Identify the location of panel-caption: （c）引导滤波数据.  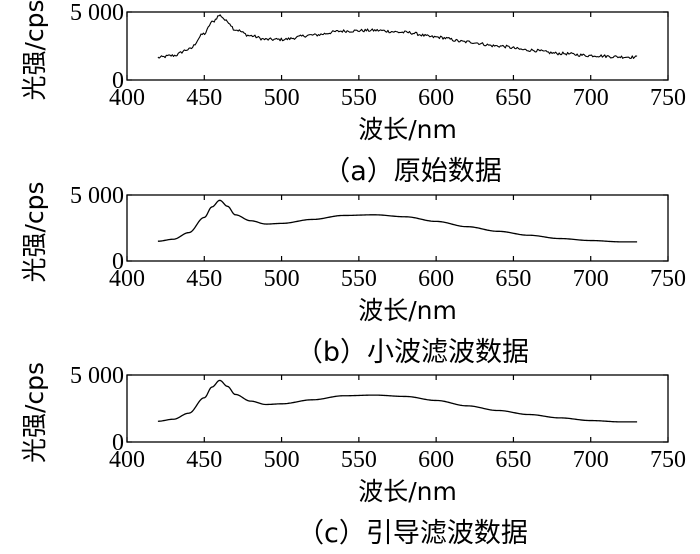
(412, 533).